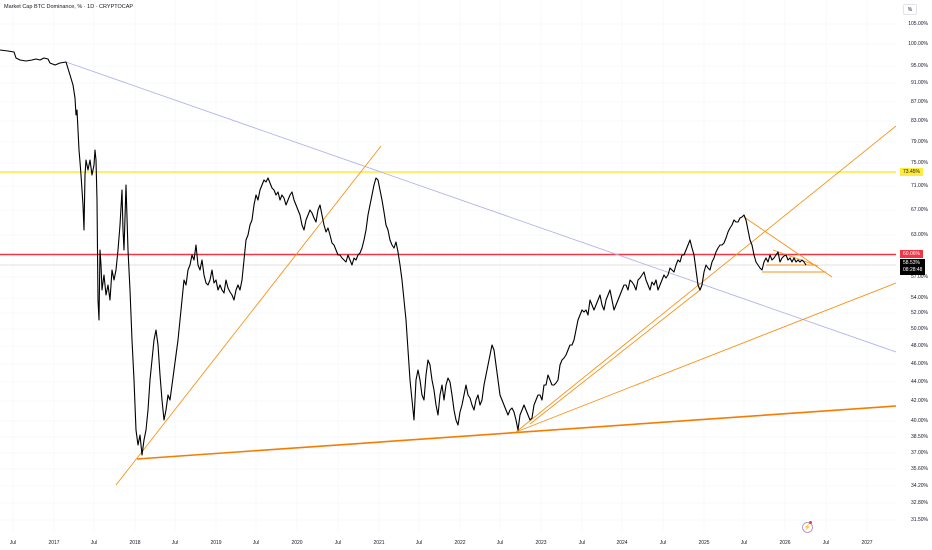 The height and width of the screenshot is (550, 932). What do you see at coordinates (135, 543) in the screenshot?
I see `x-tick-label: 2018` at bounding box center [135, 543].